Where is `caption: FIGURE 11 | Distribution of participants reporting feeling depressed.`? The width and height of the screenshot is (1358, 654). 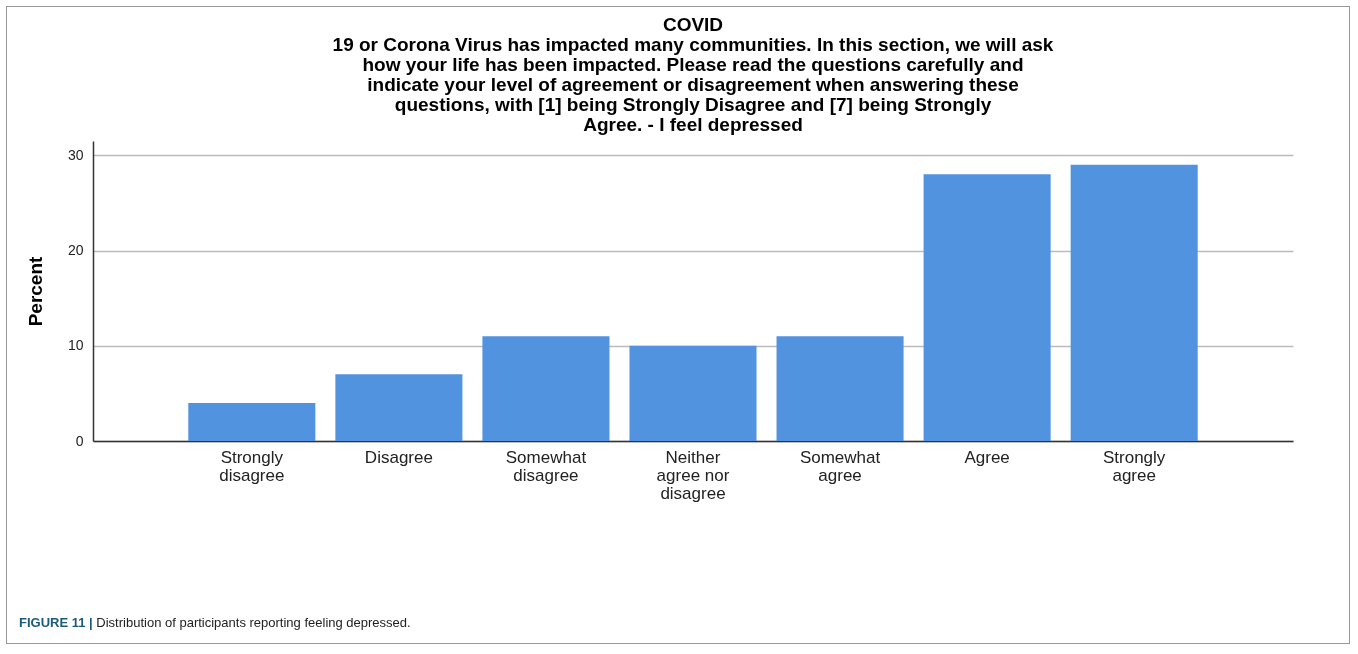
caption: FIGURE 11 | Distribution of participants reporting feeling depressed. is located at coordinates (215, 622).